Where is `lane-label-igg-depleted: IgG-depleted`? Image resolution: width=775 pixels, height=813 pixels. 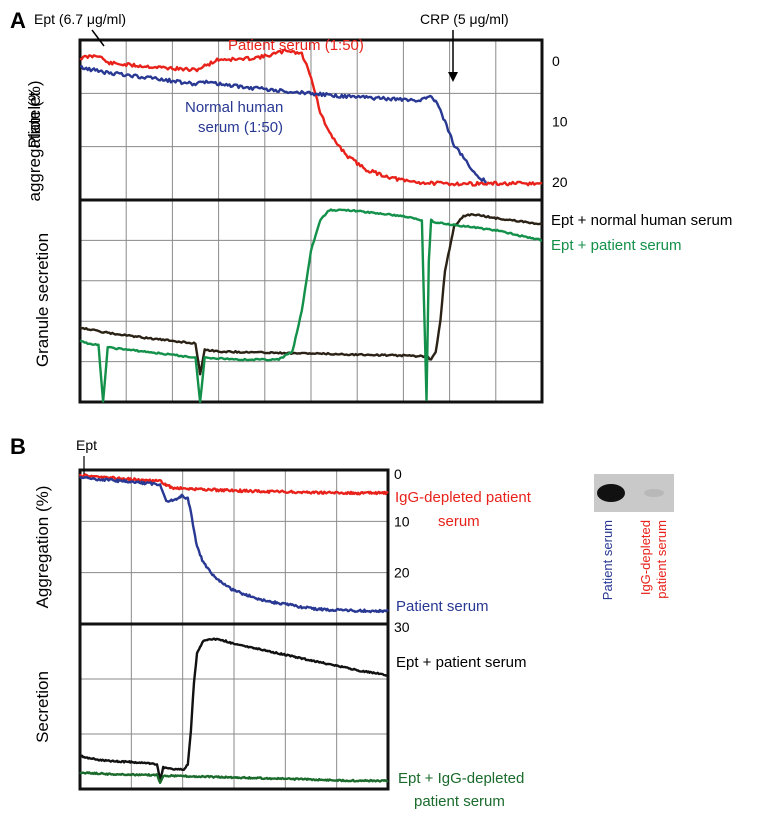 lane-label-igg-depleted: IgG-depleted is located at coordinates (645, 557).